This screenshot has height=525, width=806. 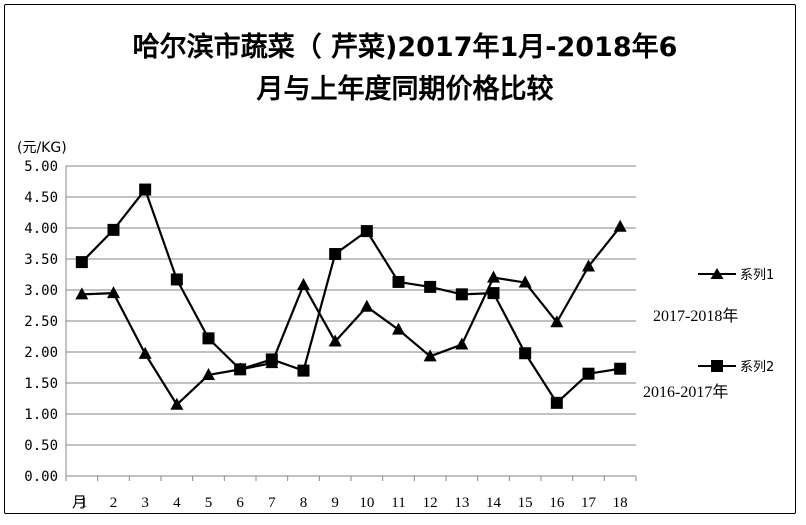 What do you see at coordinates (430, 503) in the screenshot?
I see `x-tick-label: 12` at bounding box center [430, 503].